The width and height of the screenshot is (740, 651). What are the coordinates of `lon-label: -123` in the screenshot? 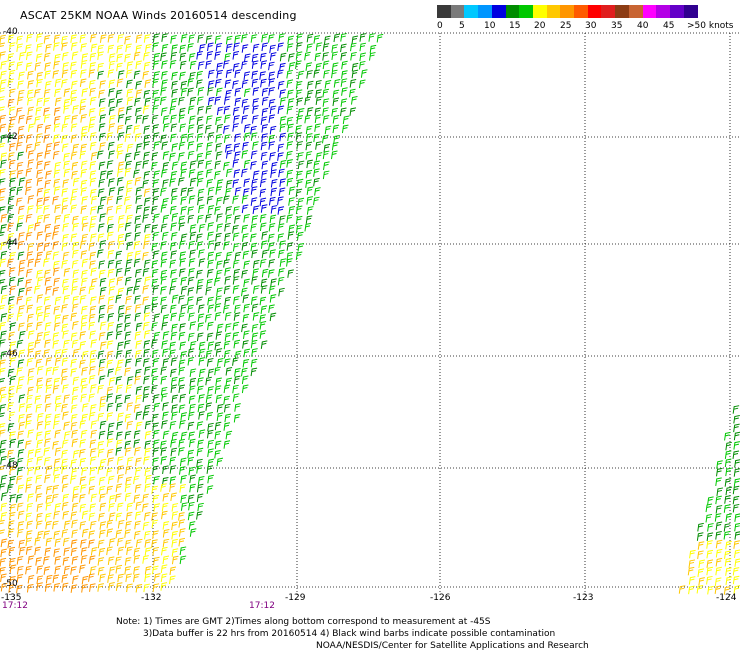 It's located at (583, 598).